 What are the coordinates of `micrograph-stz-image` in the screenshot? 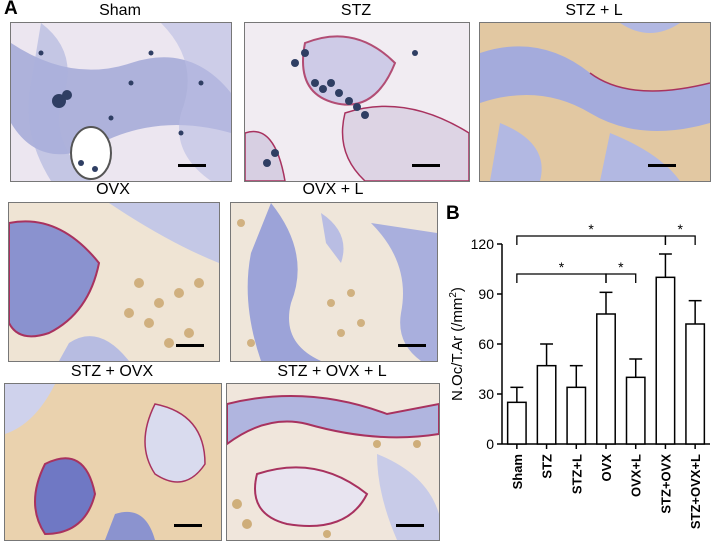 It's located at (357, 102).